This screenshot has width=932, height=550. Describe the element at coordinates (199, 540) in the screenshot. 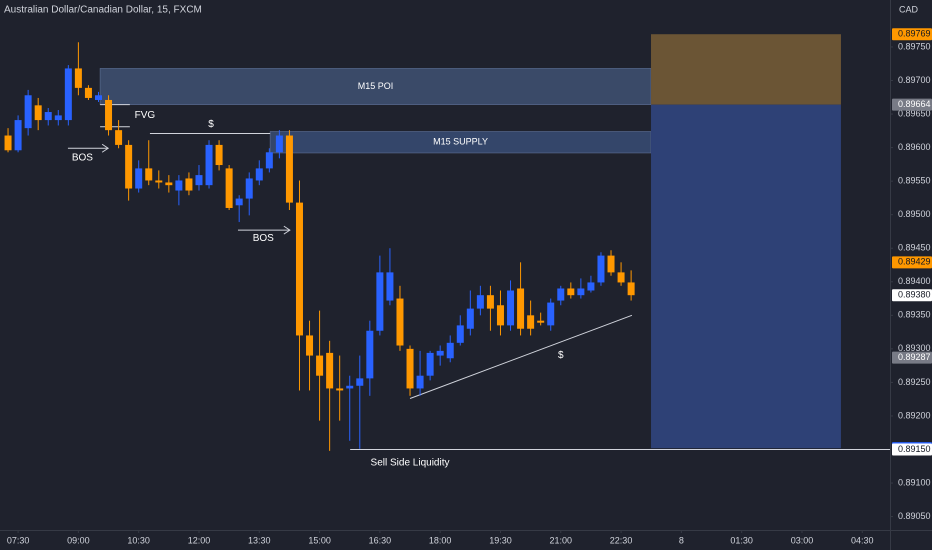

I see `x-tick-label: 12:00` at that location.